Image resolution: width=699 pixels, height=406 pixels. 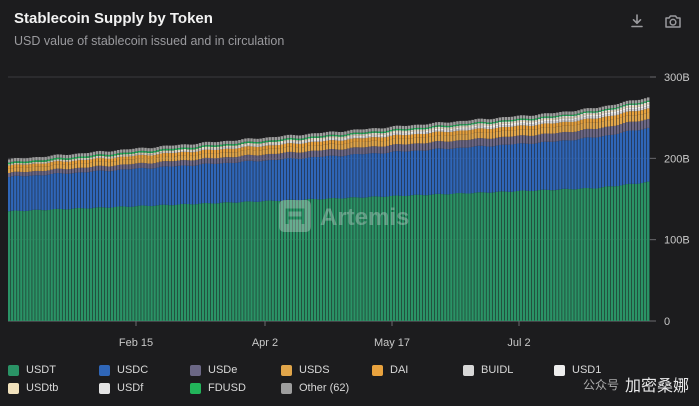 I want to click on camera-icon, so click(x=673, y=21).